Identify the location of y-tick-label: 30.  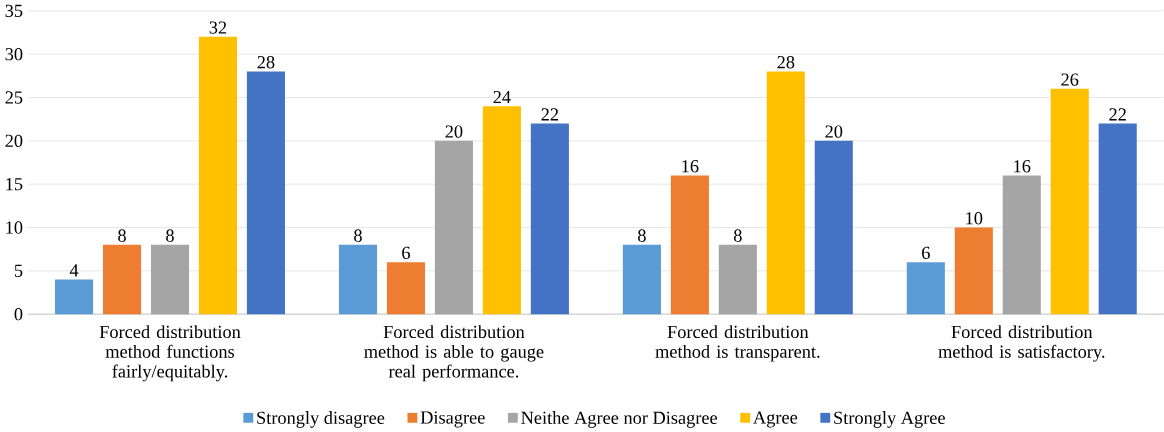
(14, 54).